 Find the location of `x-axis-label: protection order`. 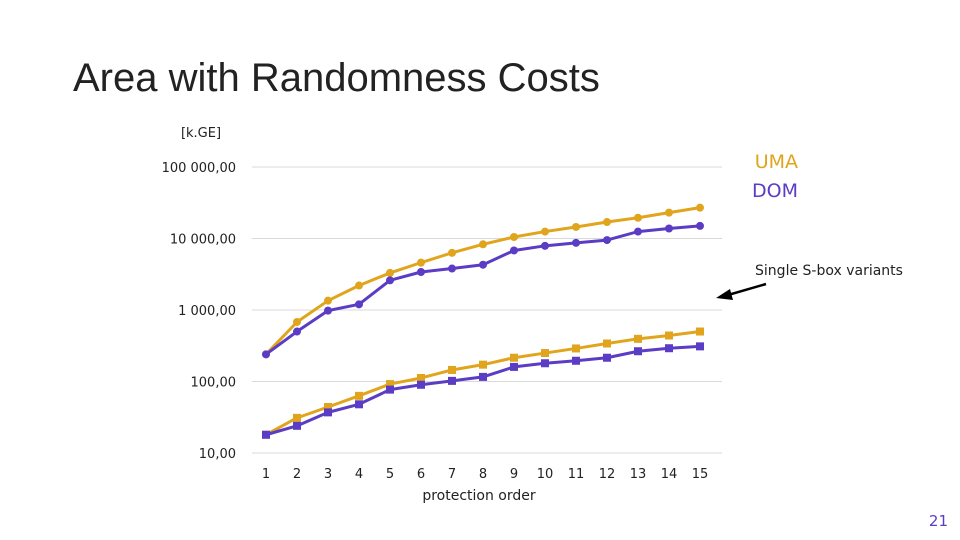

x-axis-label: protection order is located at coordinates (479, 496).